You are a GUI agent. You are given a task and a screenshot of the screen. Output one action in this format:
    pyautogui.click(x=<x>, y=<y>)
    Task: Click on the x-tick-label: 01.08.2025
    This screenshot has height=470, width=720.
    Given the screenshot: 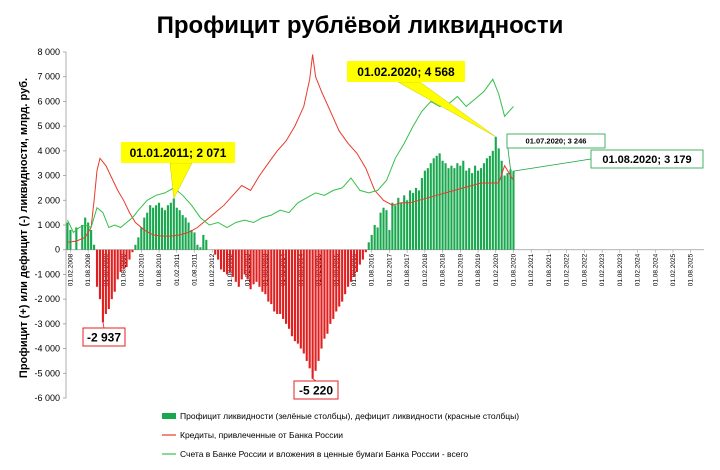 What is the action you would take?
    pyautogui.click(x=691, y=269)
    